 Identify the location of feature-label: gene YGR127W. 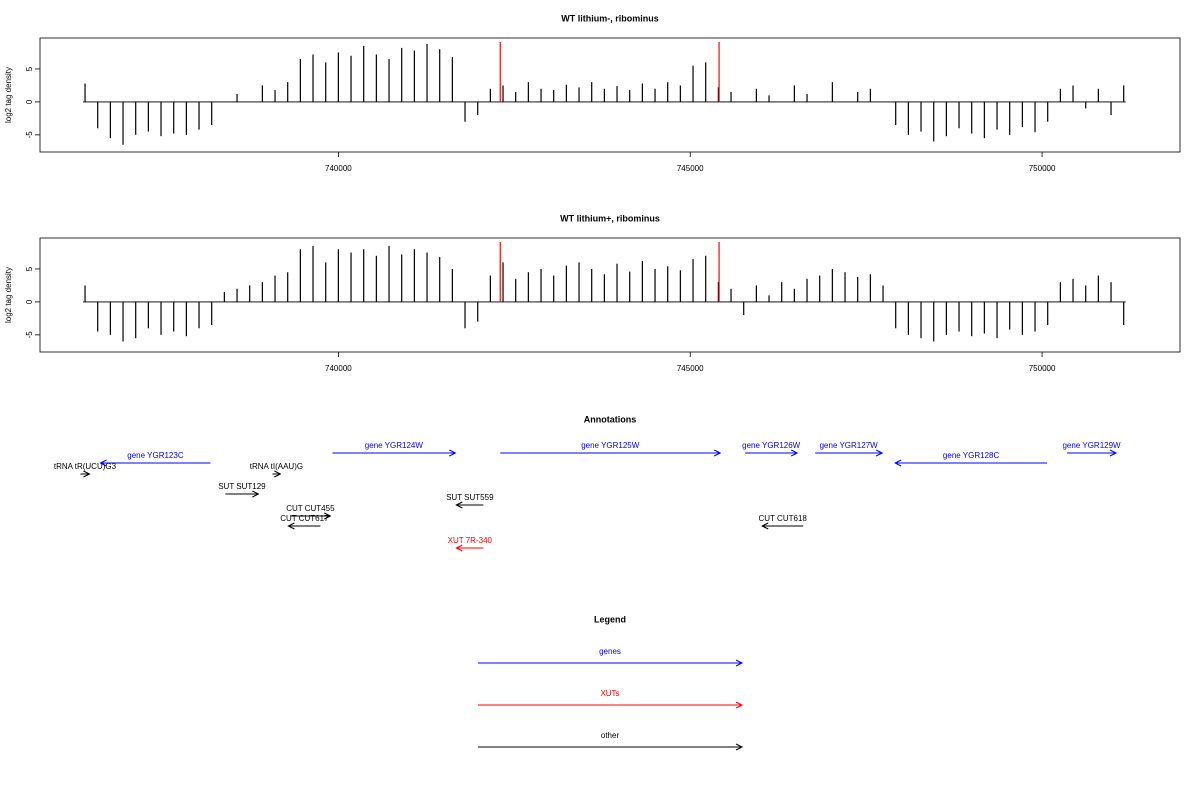
(849, 445).